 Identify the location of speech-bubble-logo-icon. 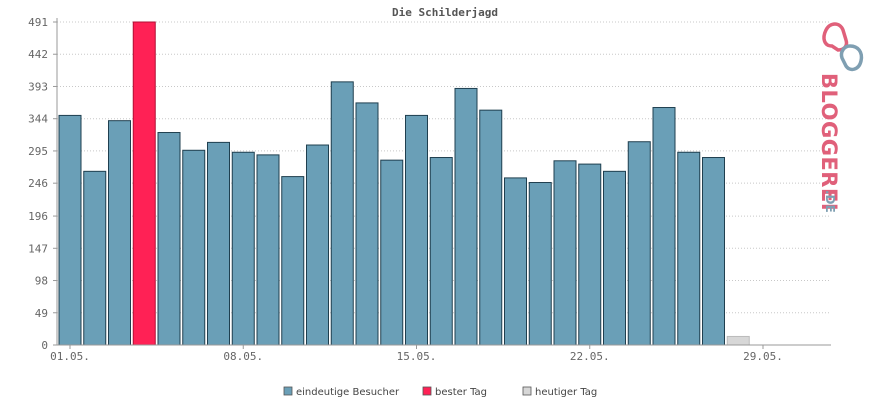
(843, 47).